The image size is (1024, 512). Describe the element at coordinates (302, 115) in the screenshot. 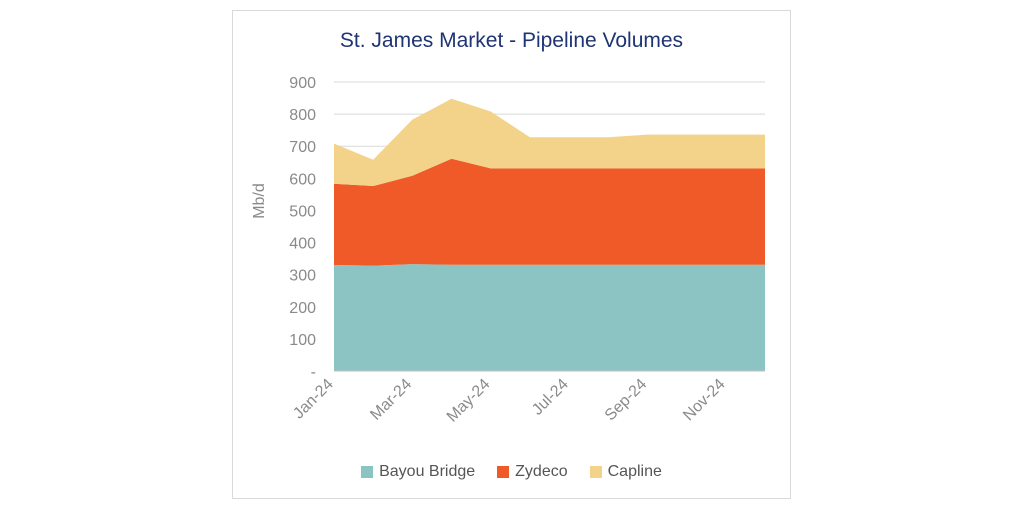

I see `y-tick-label: 800` at that location.